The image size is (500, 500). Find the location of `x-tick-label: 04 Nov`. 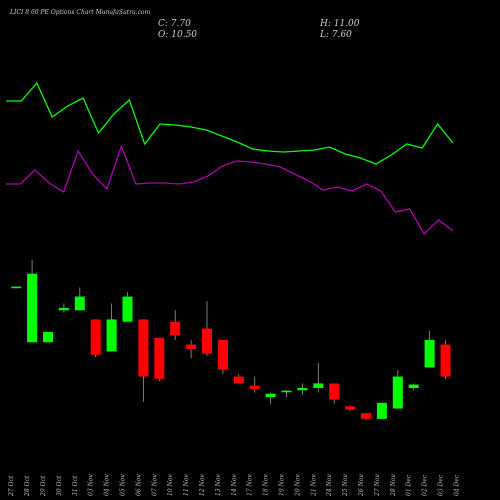

x-tick-label: 04 Nov is located at coordinates (107, 485).